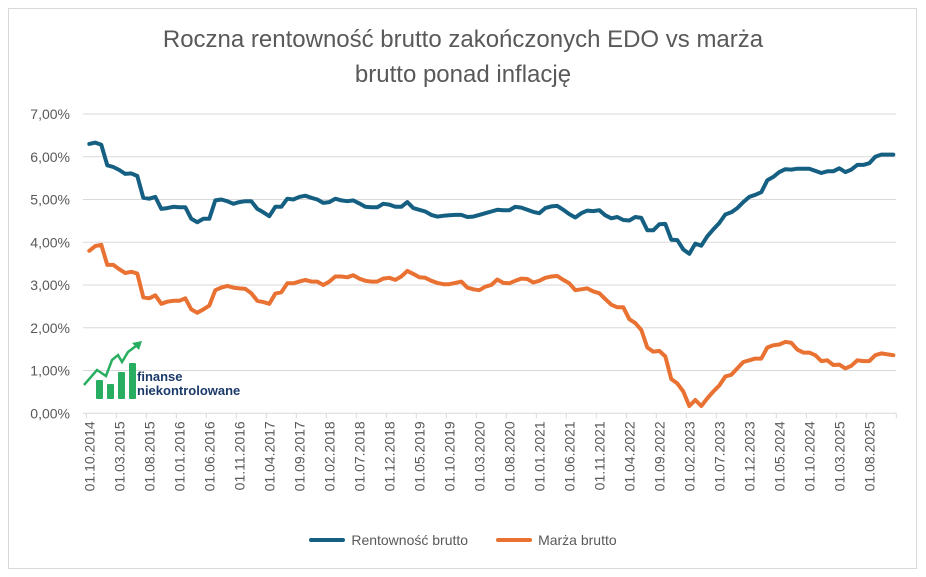 The image size is (926, 577). Describe the element at coordinates (410, 540) in the screenshot. I see `legend-label: Rentowność brutto` at that location.